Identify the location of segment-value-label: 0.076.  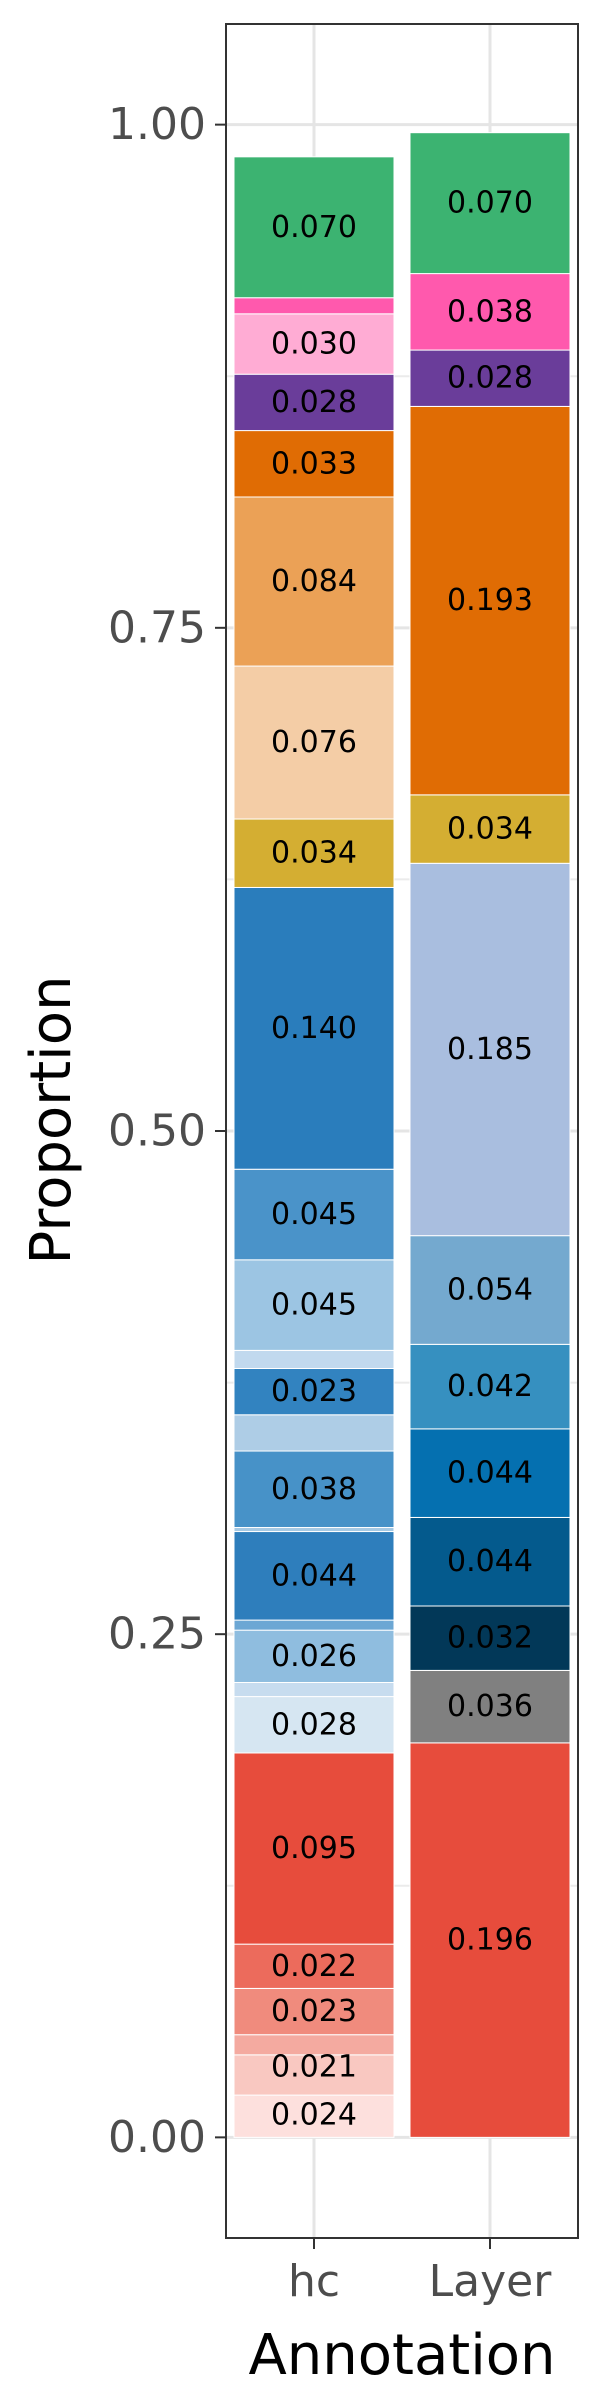
(314, 742).